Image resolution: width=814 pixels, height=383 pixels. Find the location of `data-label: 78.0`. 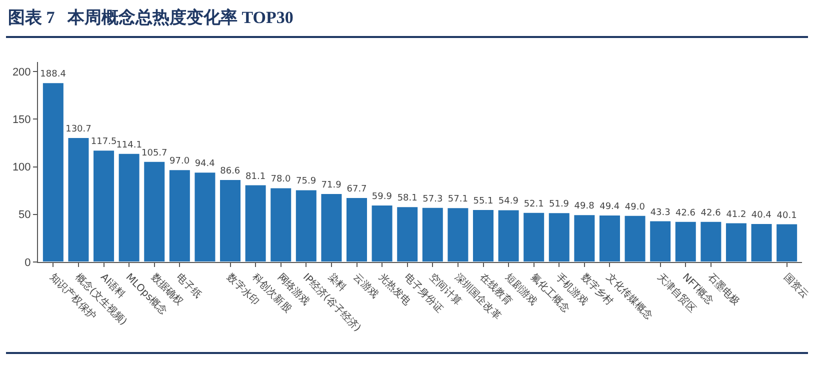

data-label: 78.0 is located at coordinates (281, 179).